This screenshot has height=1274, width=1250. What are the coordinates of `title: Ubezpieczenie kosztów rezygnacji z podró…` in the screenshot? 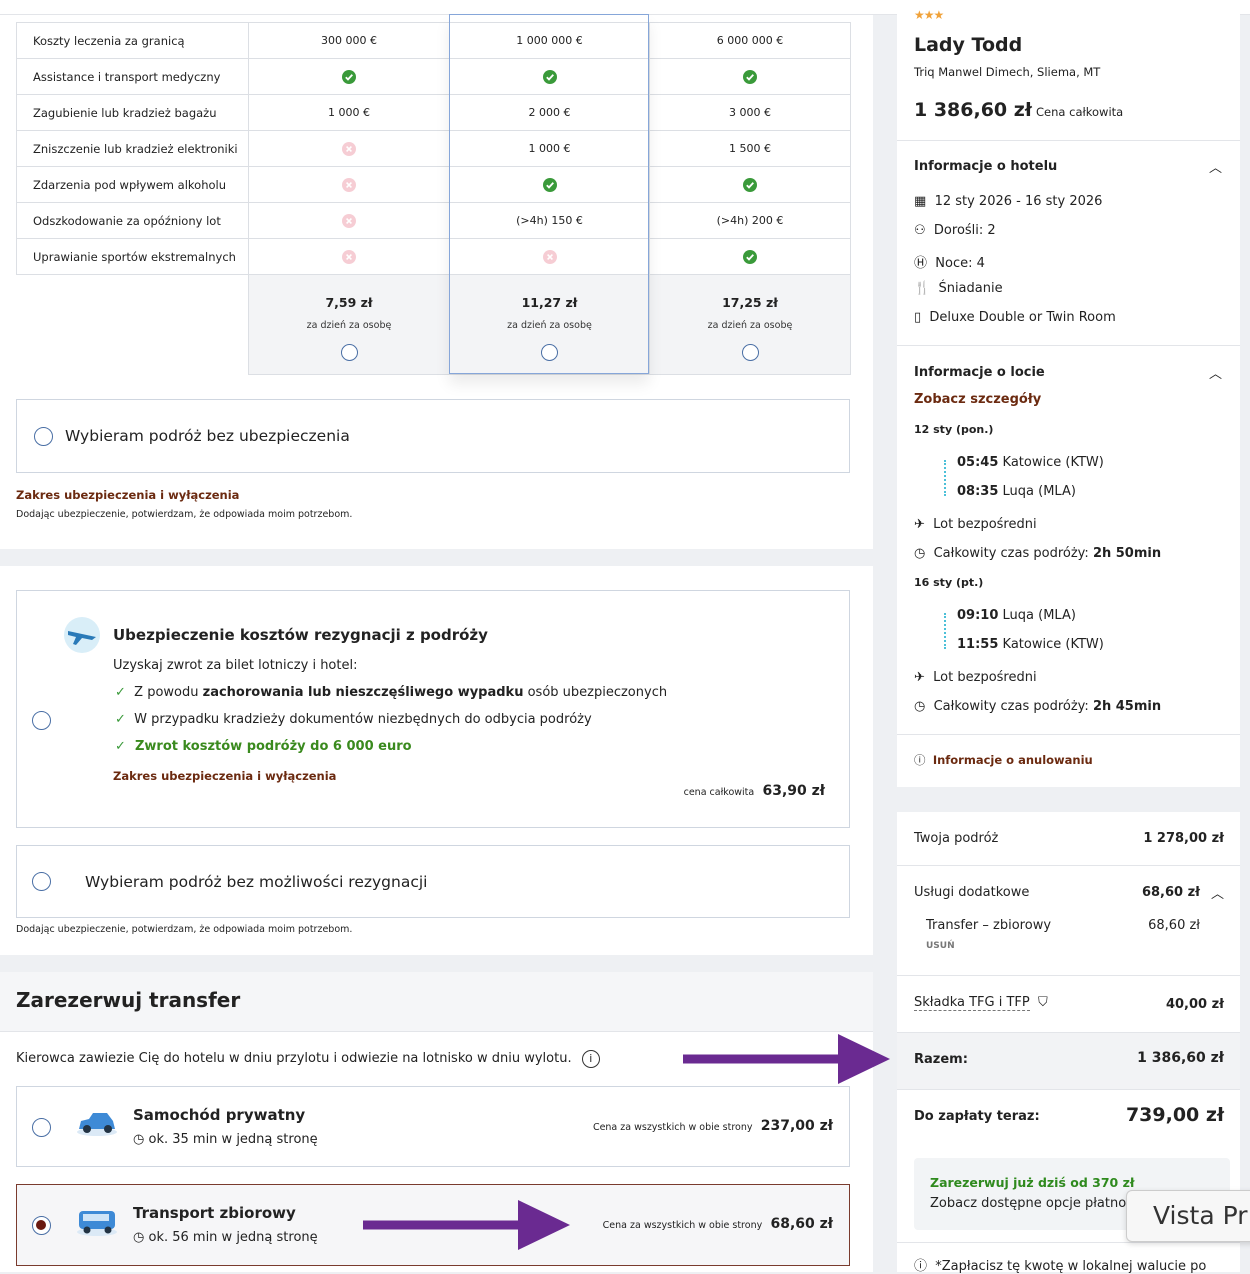 It's located at (300, 635).